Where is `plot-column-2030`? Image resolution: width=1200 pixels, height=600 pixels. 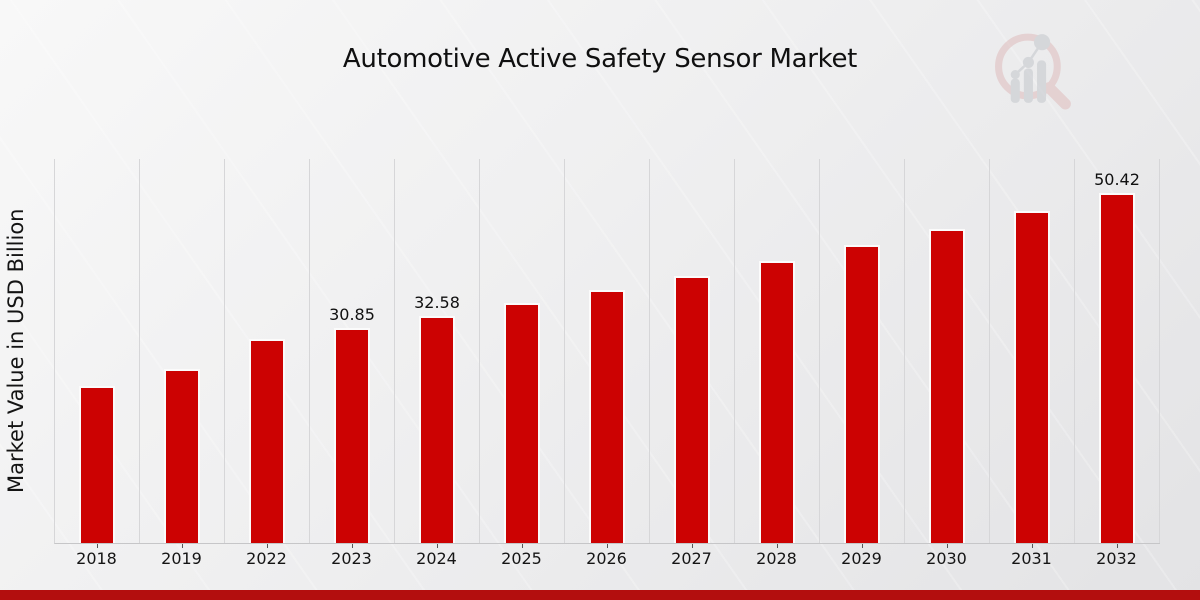 plot-column-2030 is located at coordinates (947, 353).